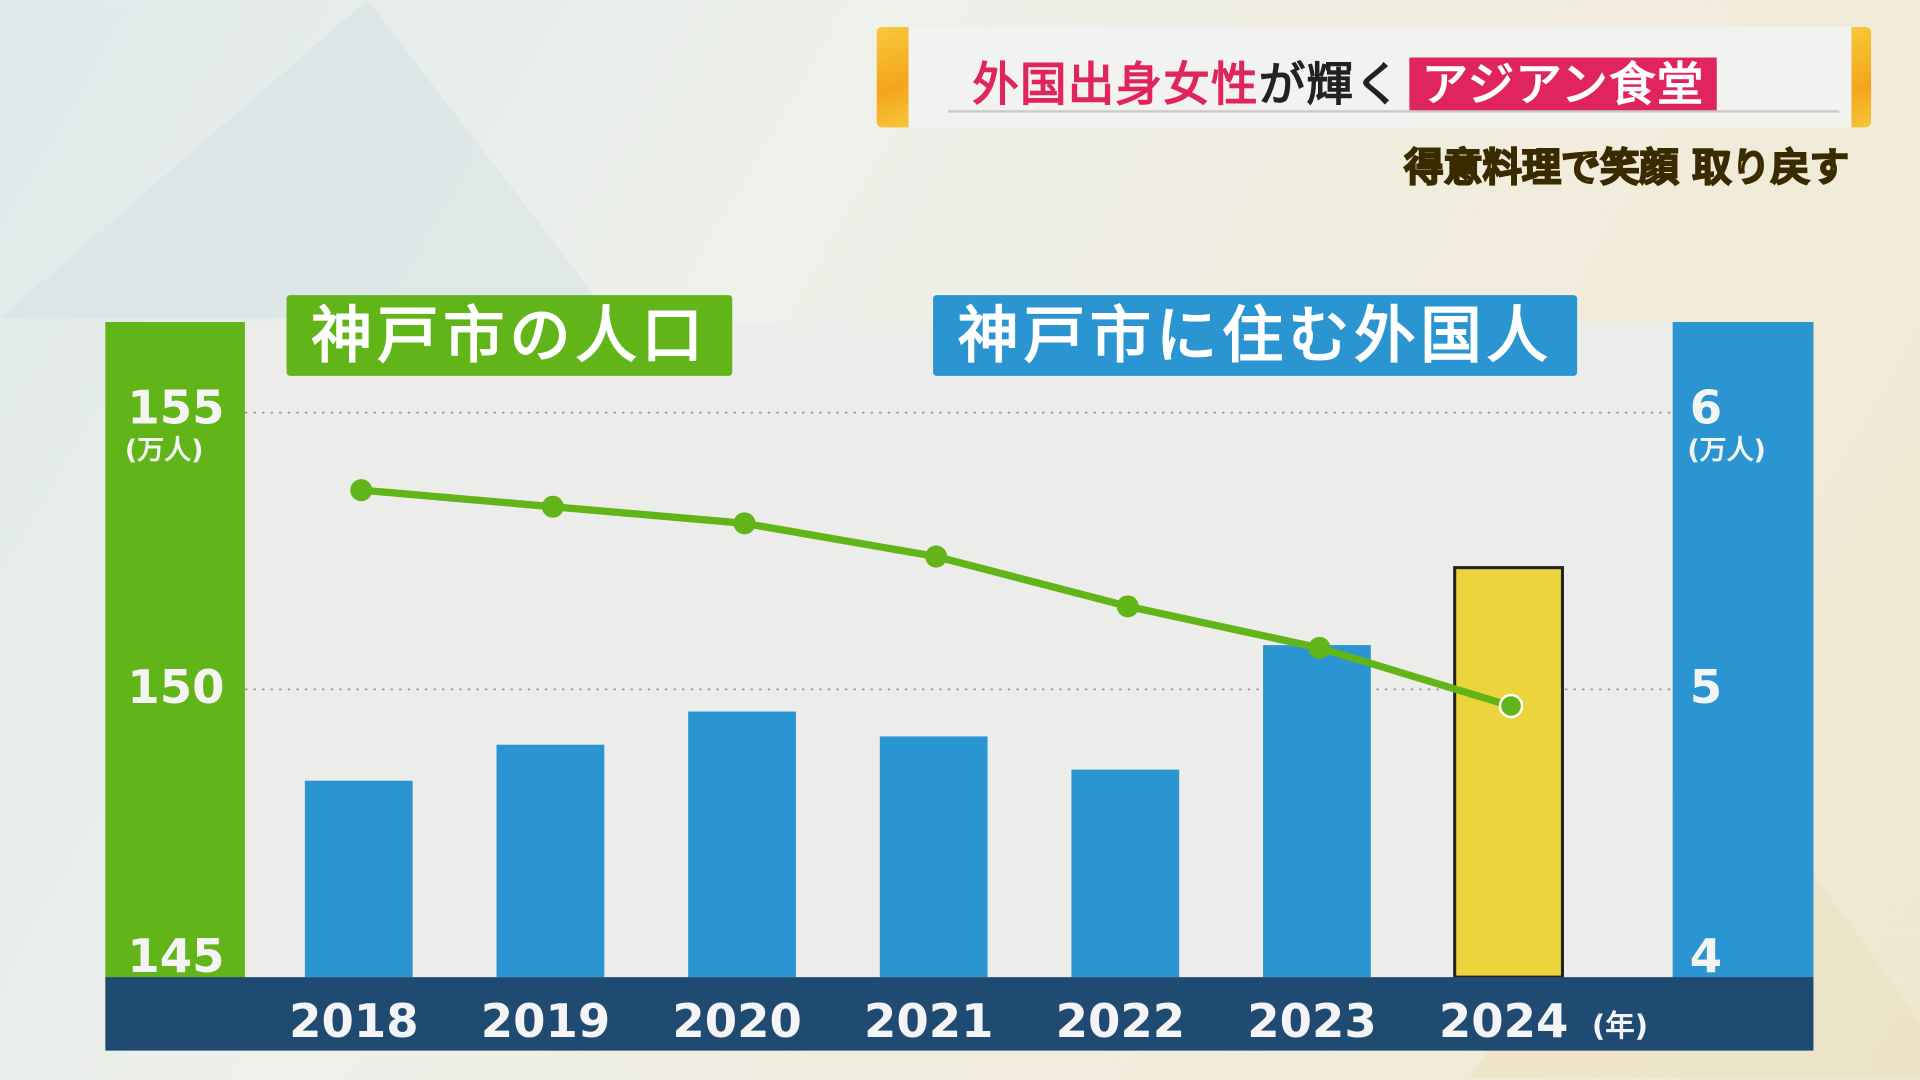 This screenshot has height=1080, width=1920. What do you see at coordinates (742, 844) in the screenshot?
I see `bar-2020` at bounding box center [742, 844].